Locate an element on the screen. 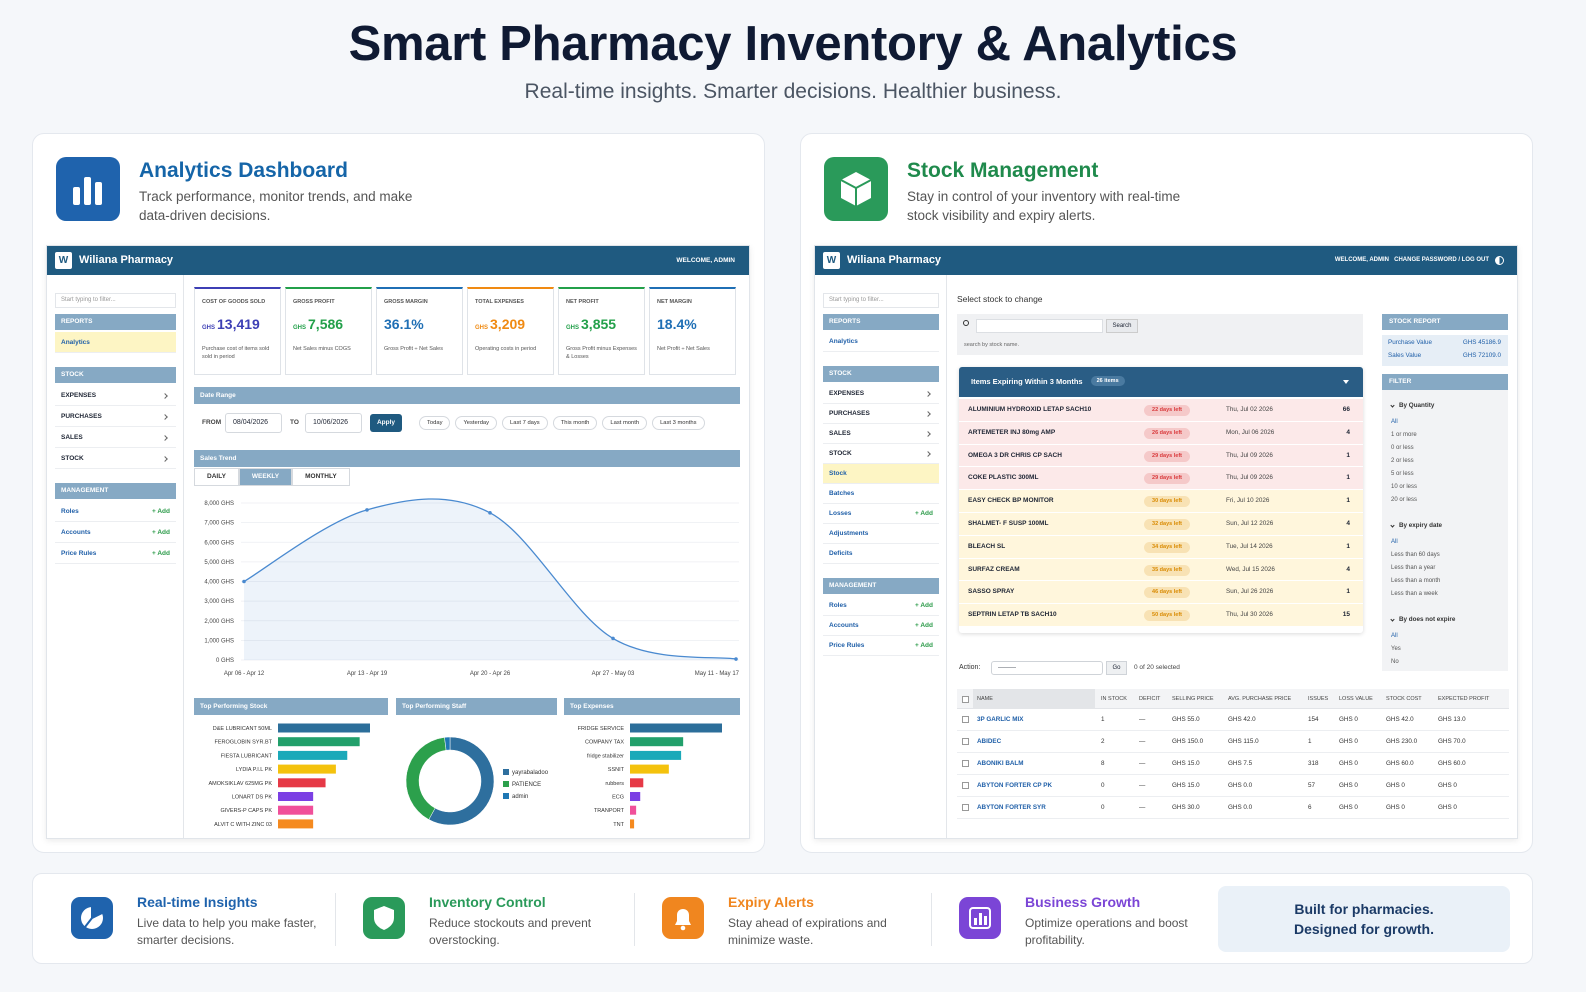  filter-option: Yes is located at coordinates (1396, 649).